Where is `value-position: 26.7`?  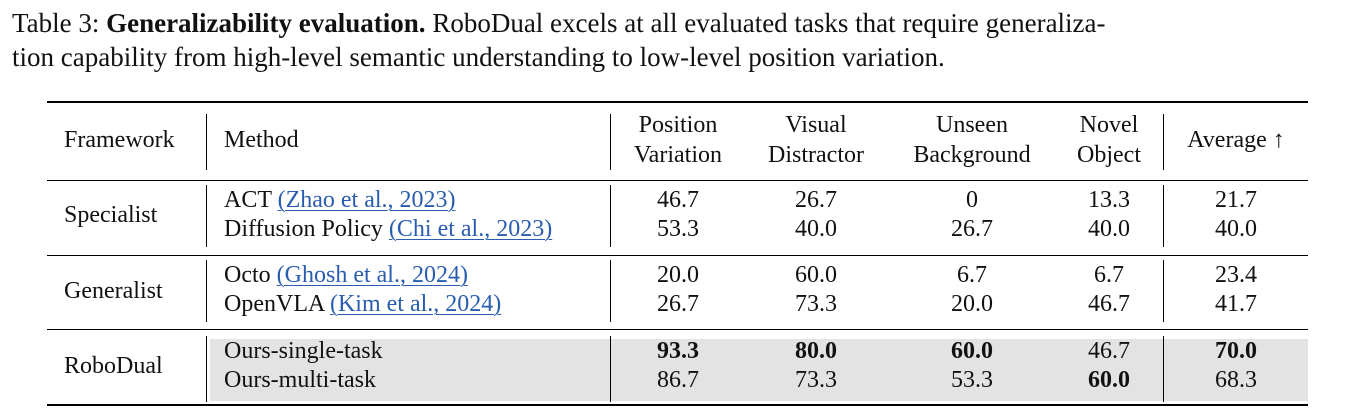 value-position: 26.7 is located at coordinates (678, 304).